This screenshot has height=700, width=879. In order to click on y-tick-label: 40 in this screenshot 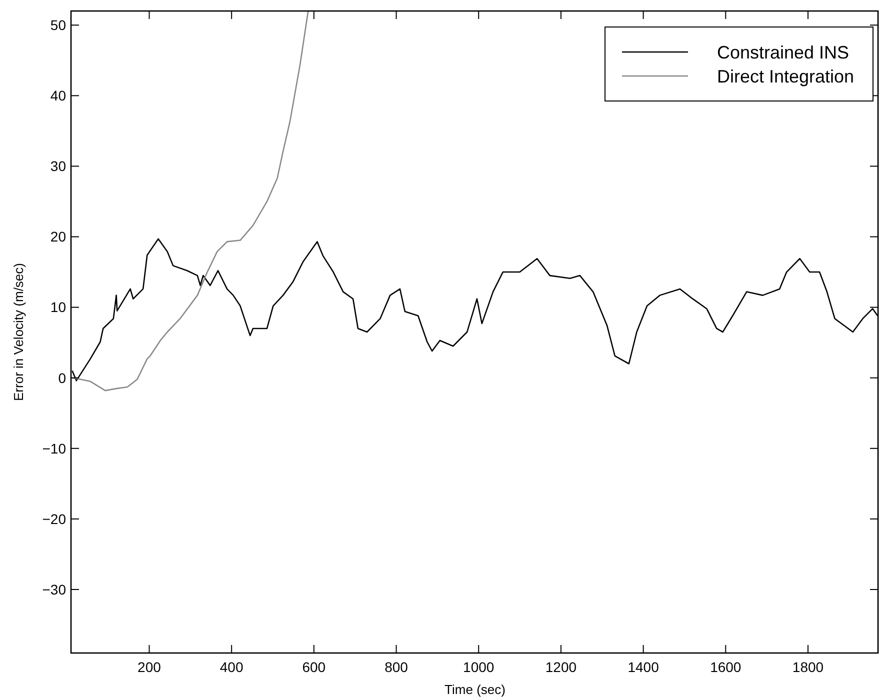, I will do `click(58, 96)`.